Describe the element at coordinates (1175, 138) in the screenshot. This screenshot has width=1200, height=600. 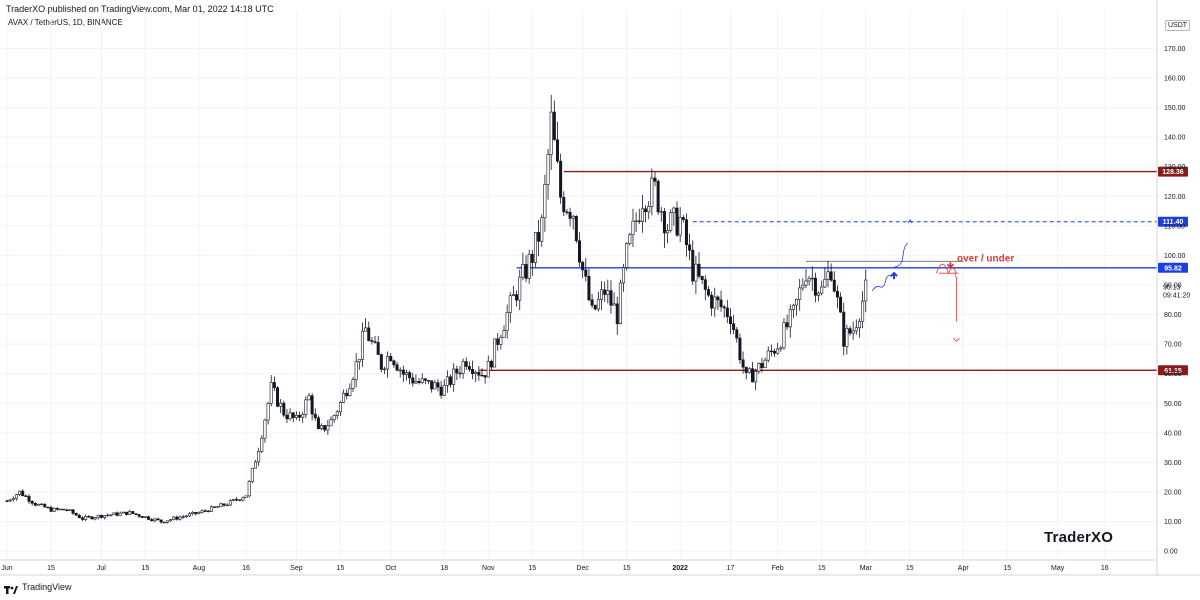
I see `y-tick-label: 140.00` at that location.